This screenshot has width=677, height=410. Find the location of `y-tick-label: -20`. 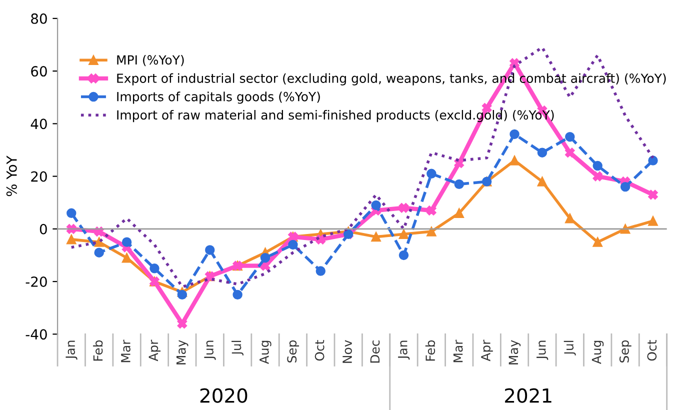

y-tick-label: -20 is located at coordinates (36, 282).